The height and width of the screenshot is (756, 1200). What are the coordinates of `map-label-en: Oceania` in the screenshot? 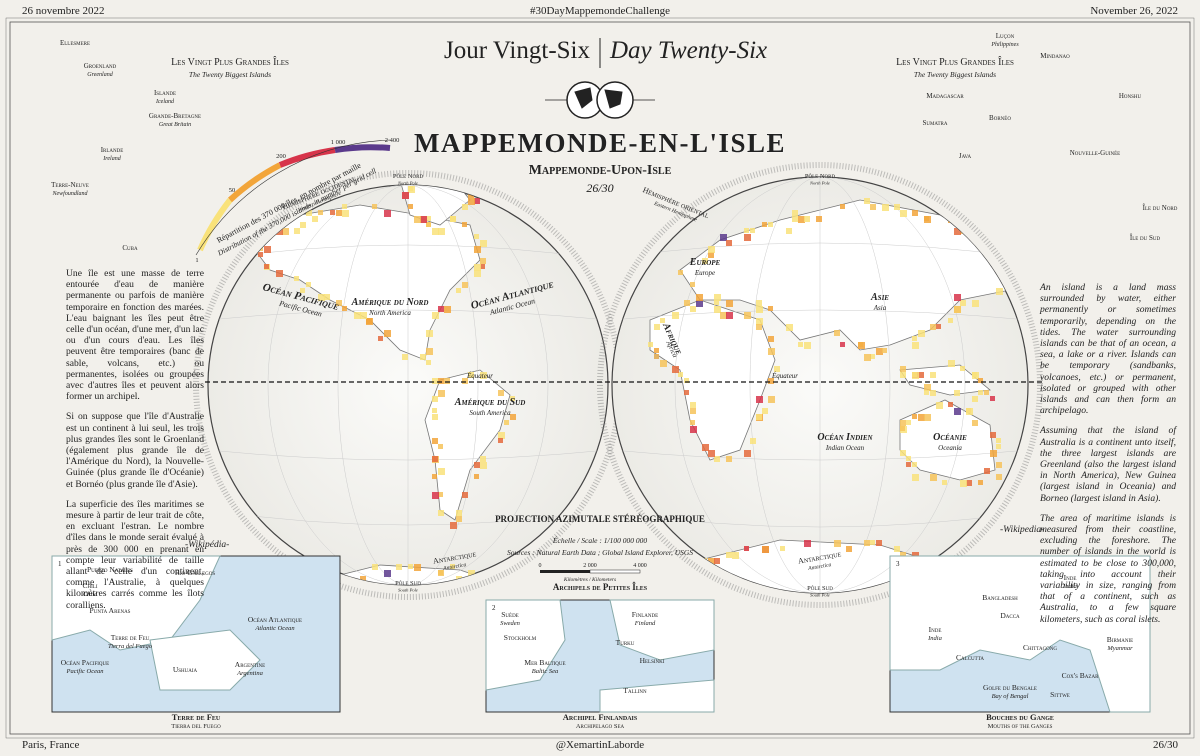 It's located at (950, 448).